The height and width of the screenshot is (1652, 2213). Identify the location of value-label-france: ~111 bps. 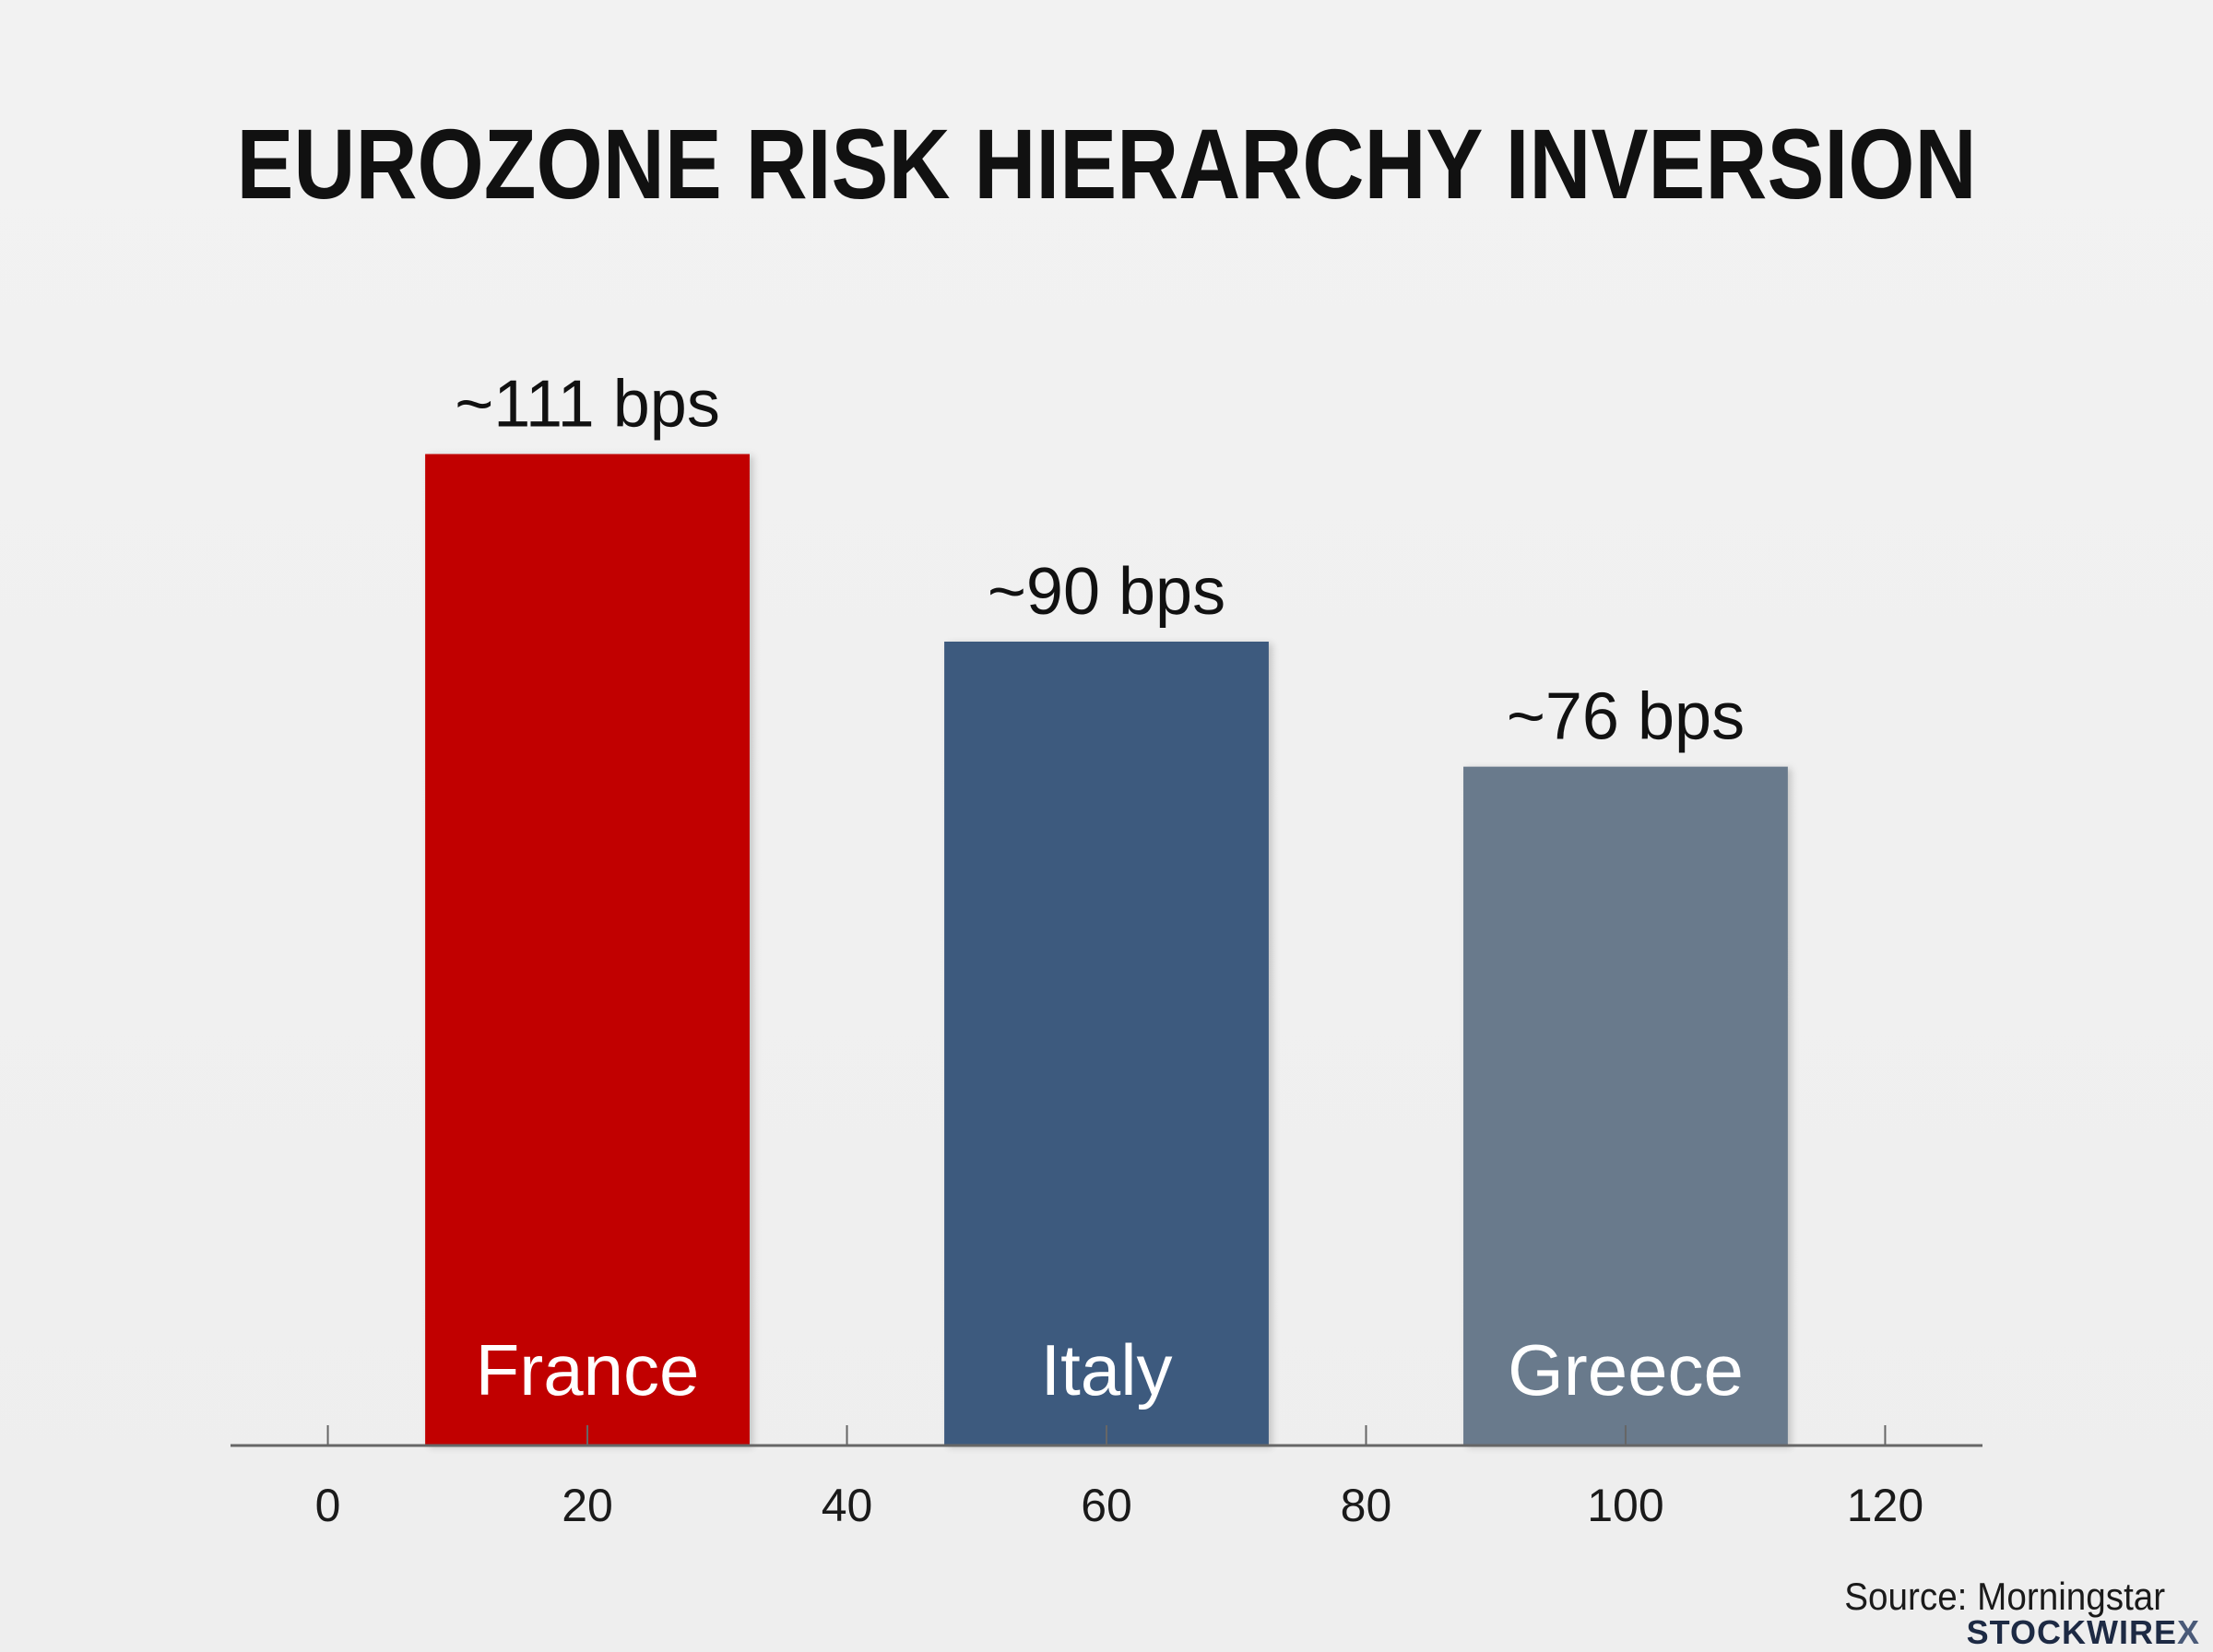
(587, 405).